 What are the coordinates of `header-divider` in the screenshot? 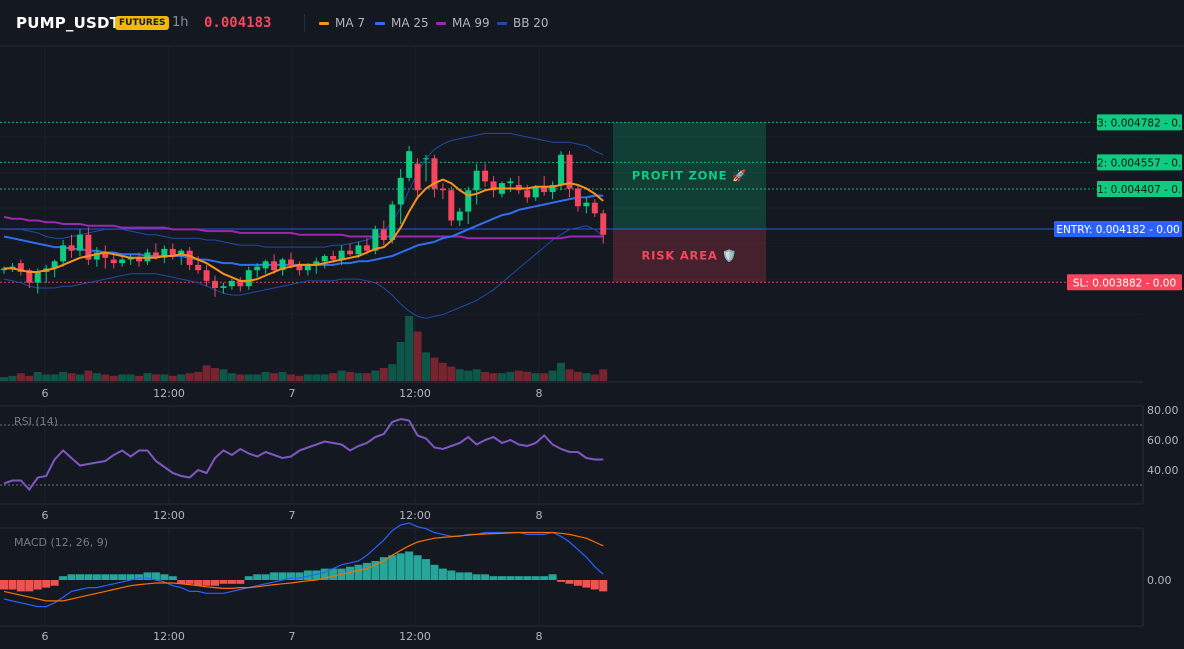 It's located at (304, 23).